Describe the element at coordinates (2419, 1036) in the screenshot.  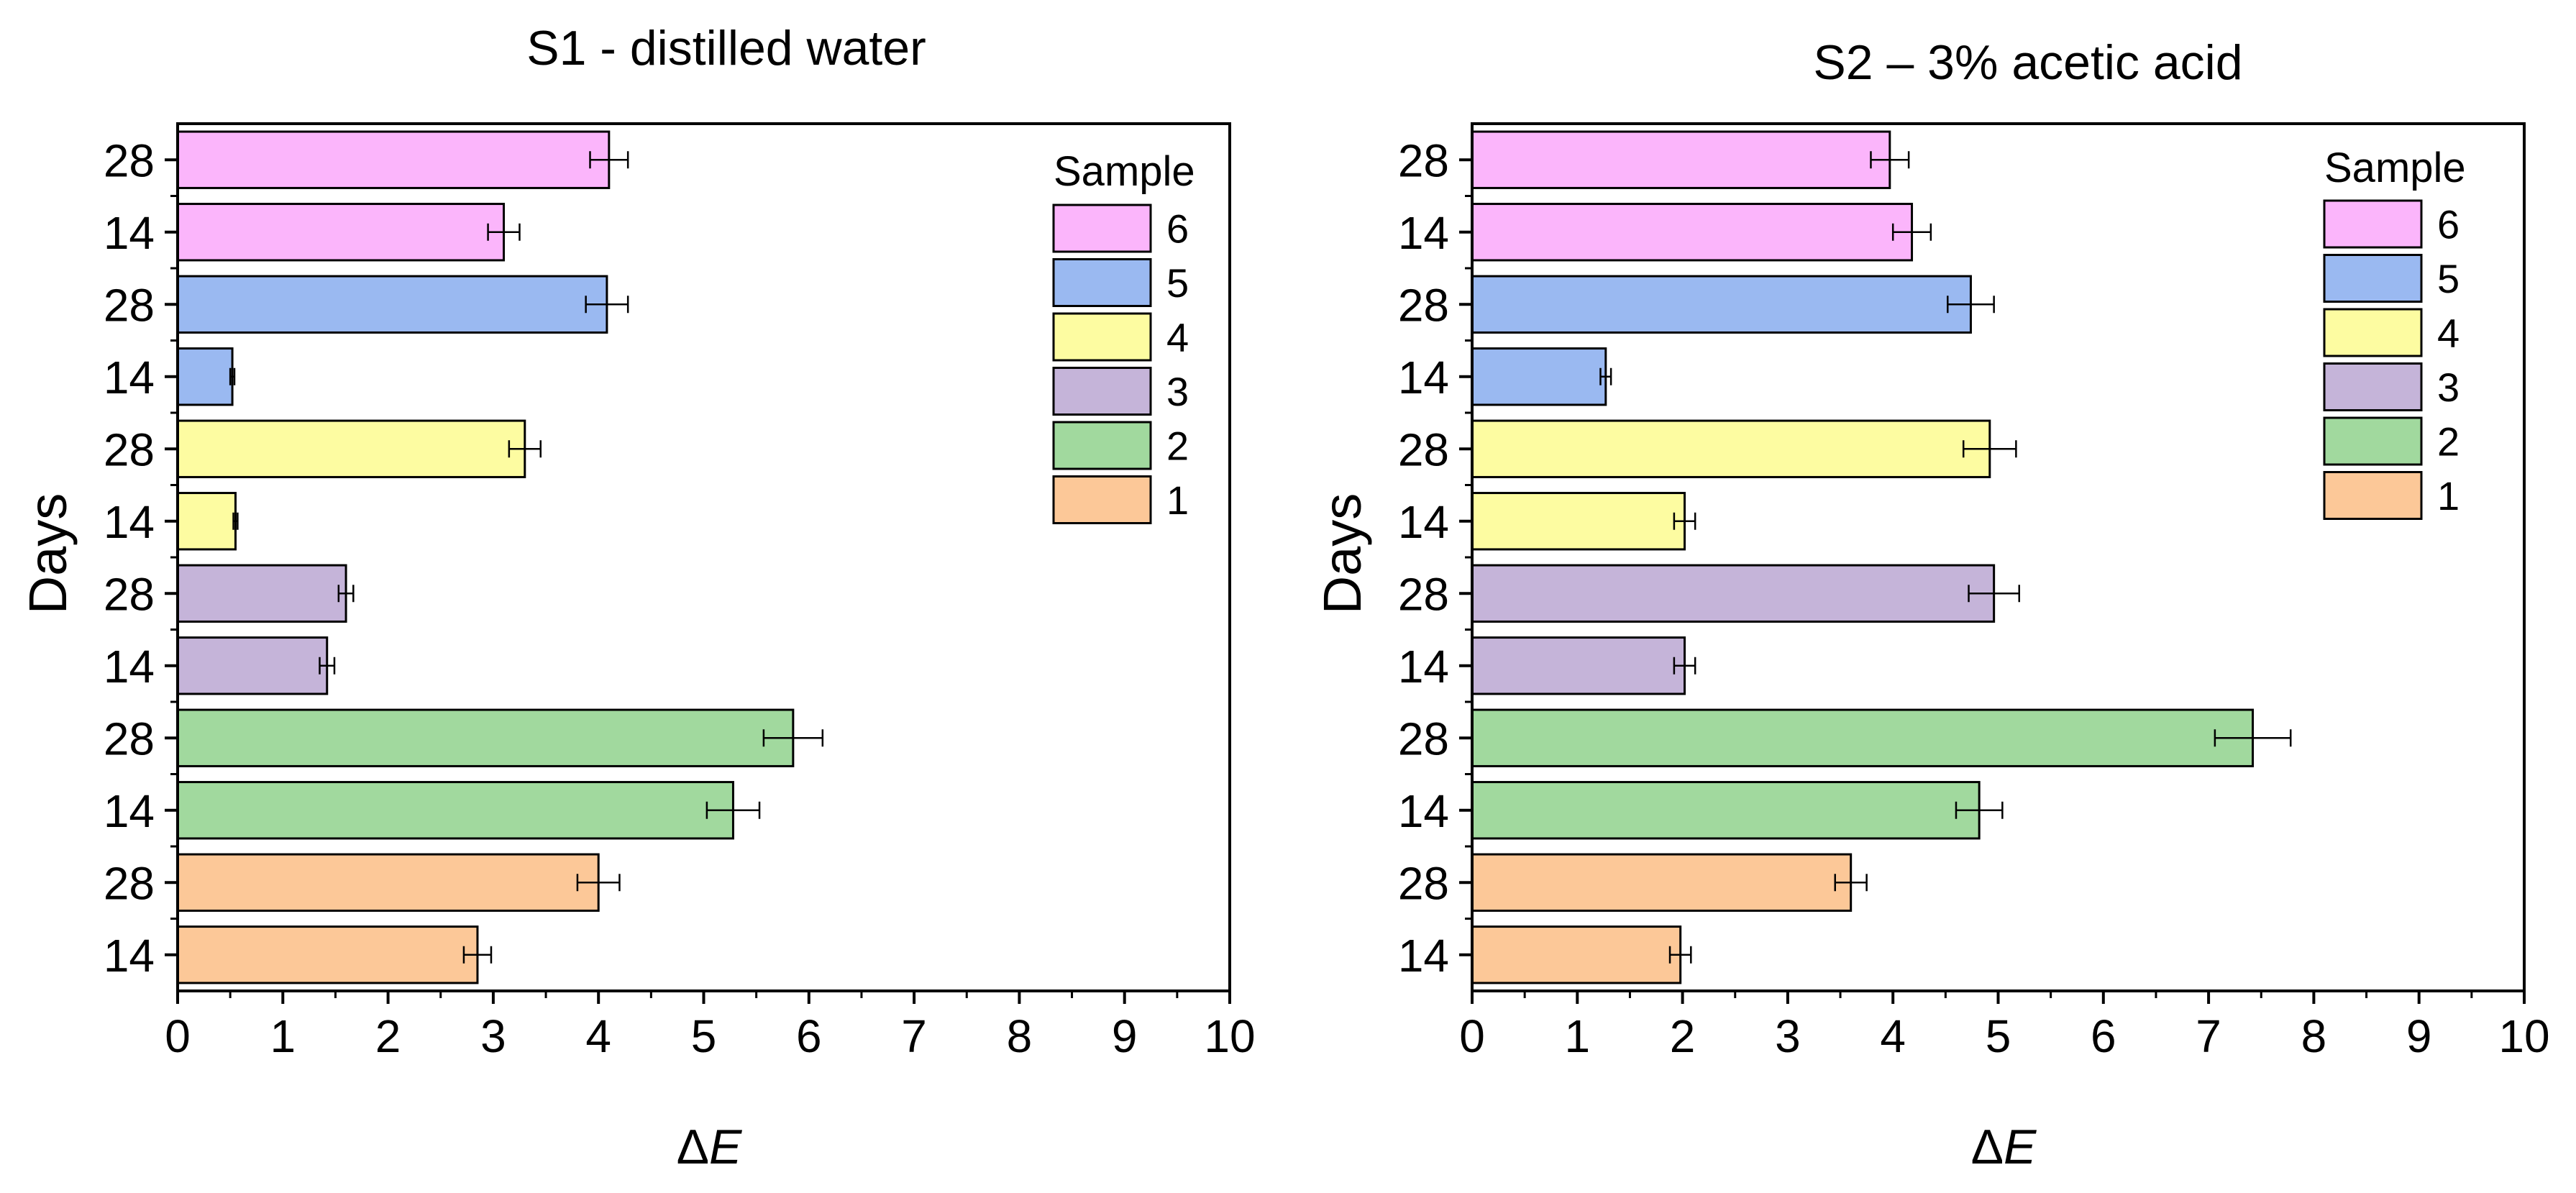
I see `x-tick-label: 9` at that location.